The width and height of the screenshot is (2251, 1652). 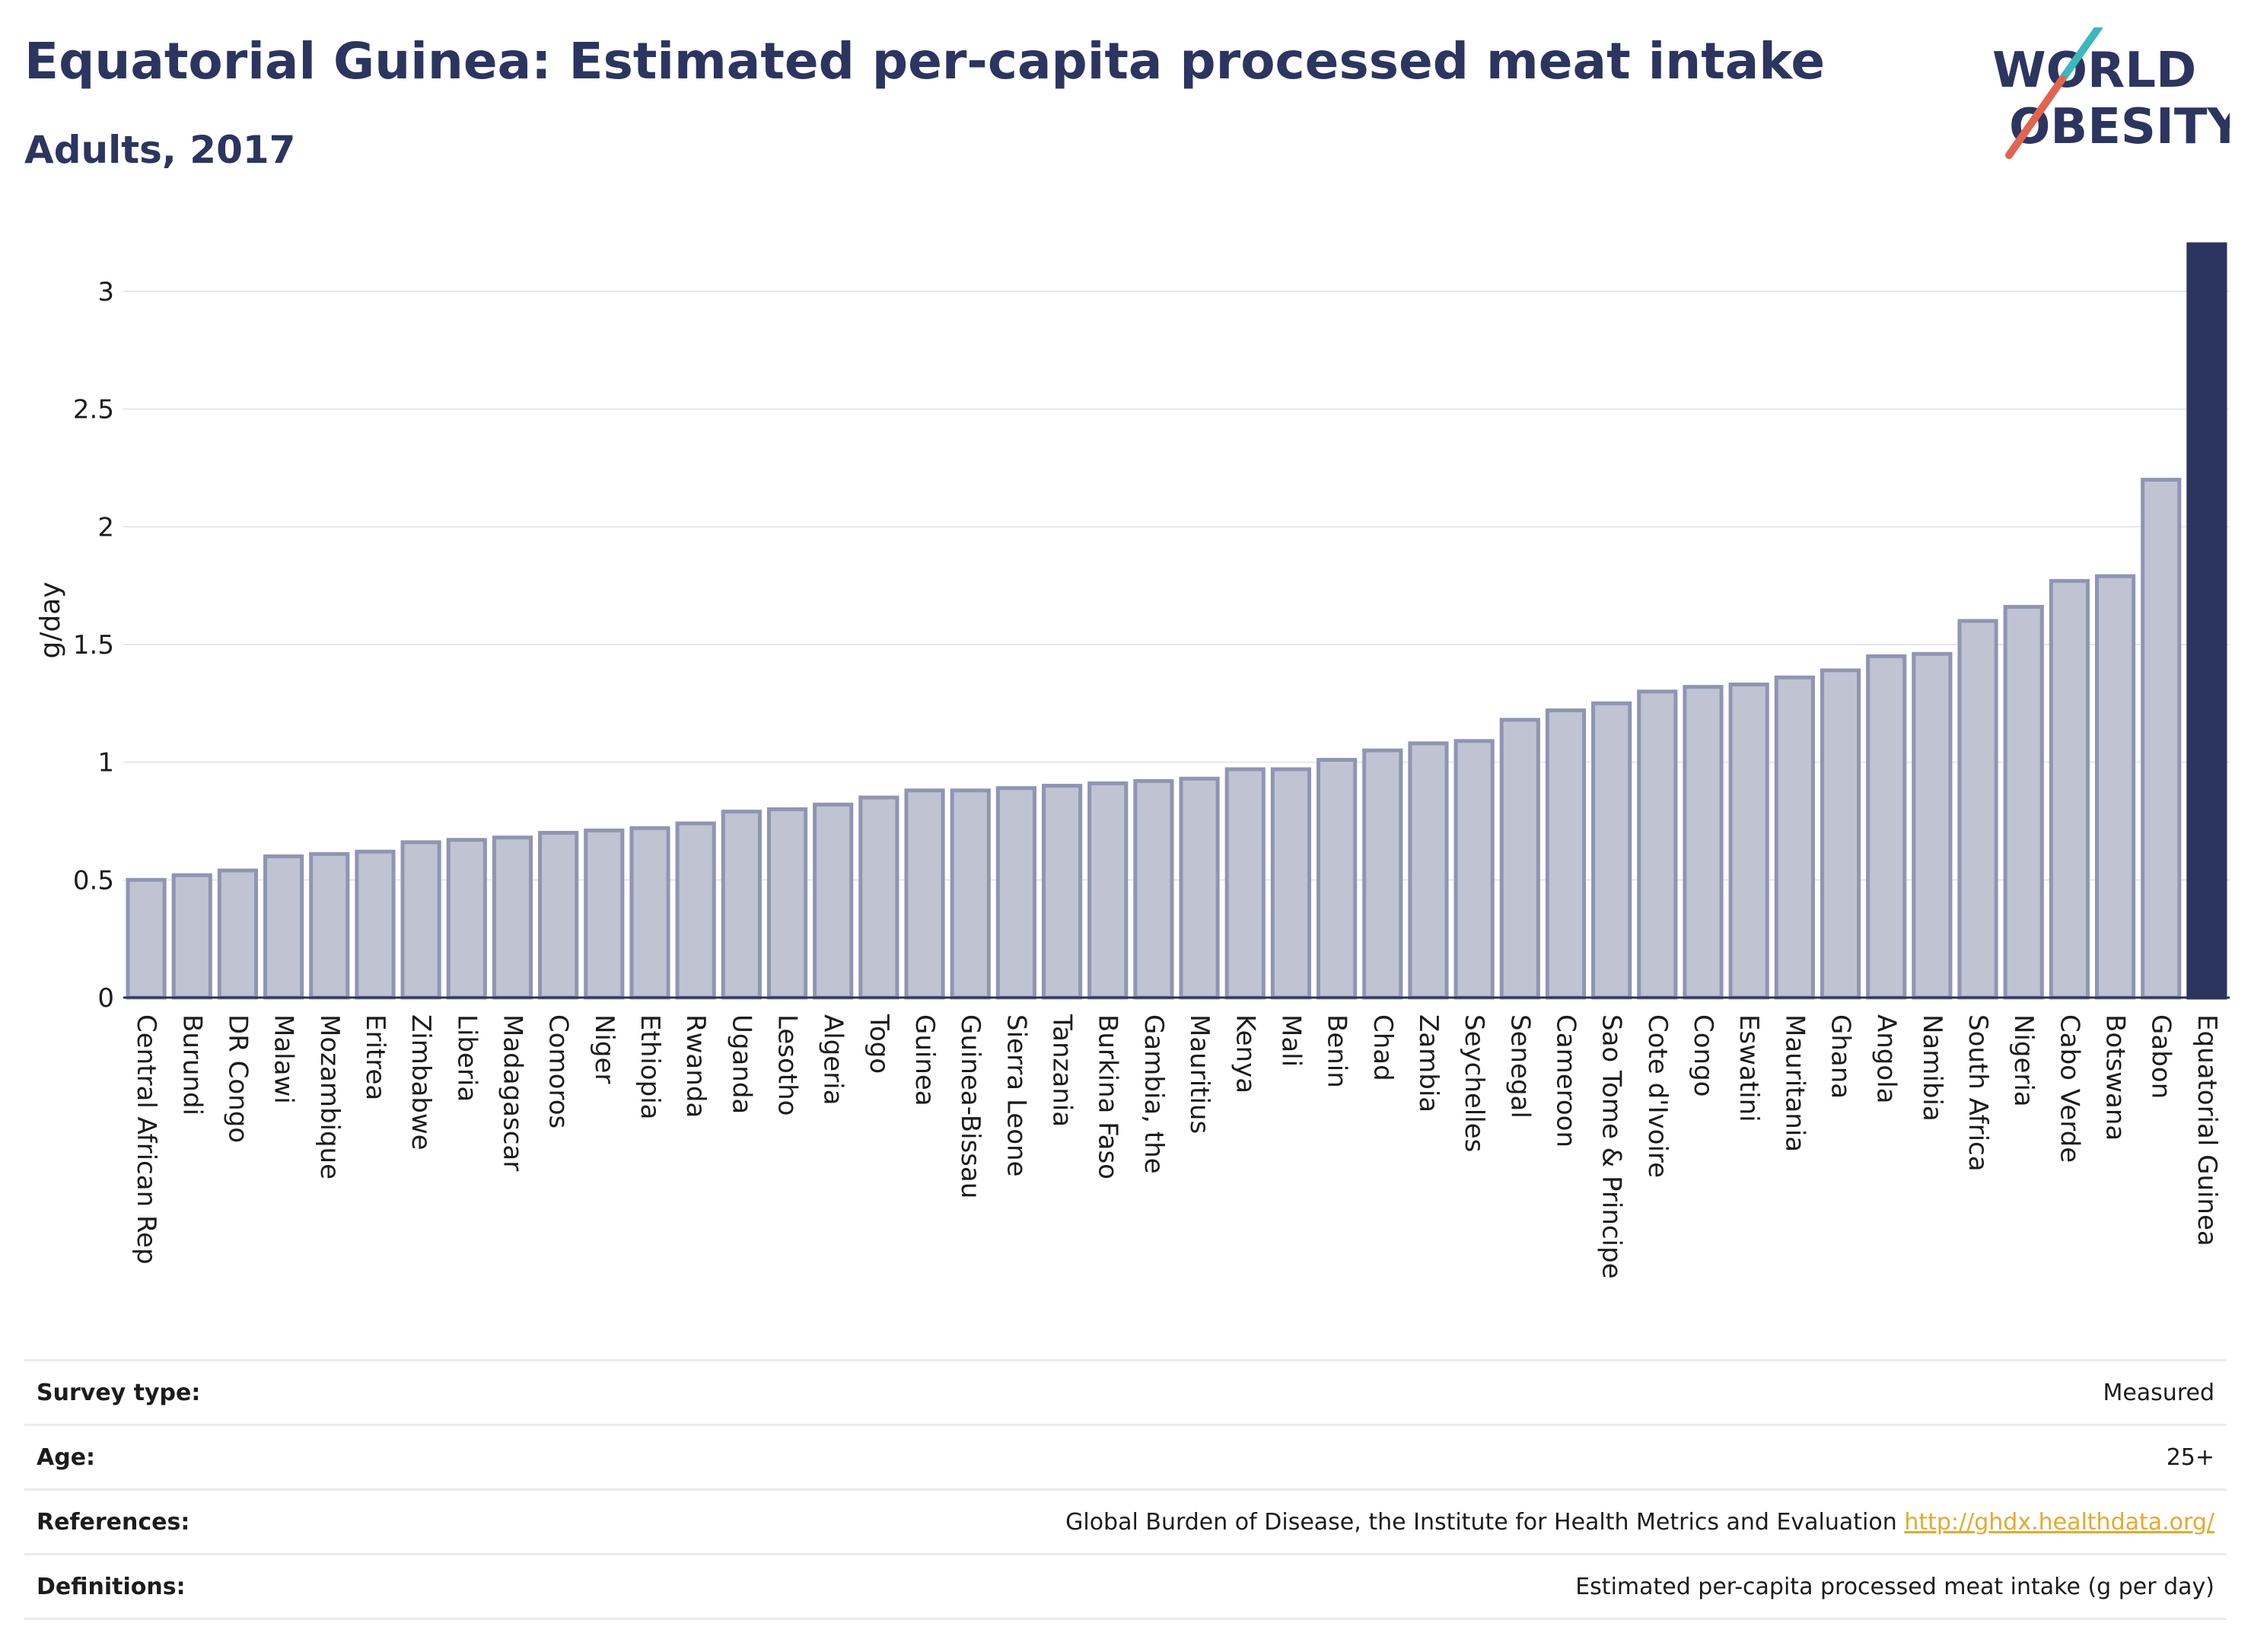 What do you see at coordinates (1382, 1047) in the screenshot?
I see `x-tick-label: Chad` at bounding box center [1382, 1047].